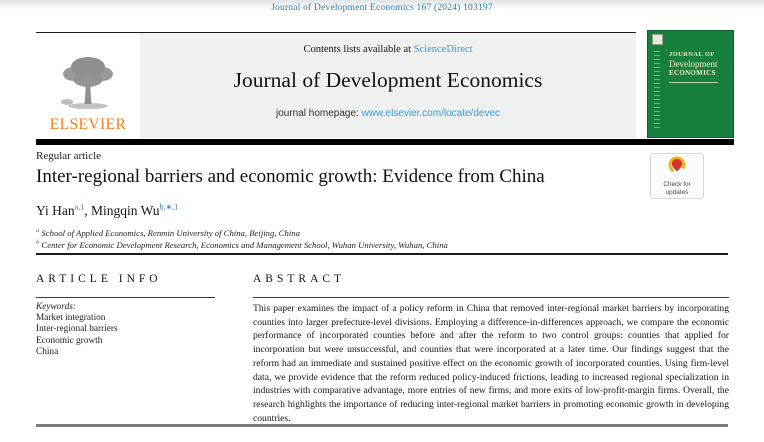  What do you see at coordinates (382, 254) in the screenshot?
I see `header-divider-rule` at bounding box center [382, 254].